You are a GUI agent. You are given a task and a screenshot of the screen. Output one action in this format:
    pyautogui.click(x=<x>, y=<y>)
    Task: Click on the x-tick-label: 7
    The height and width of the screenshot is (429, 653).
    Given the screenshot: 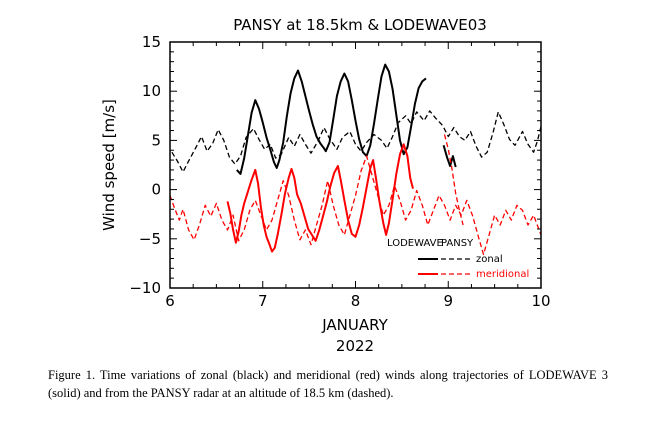 What is the action you would take?
    pyautogui.click(x=263, y=301)
    